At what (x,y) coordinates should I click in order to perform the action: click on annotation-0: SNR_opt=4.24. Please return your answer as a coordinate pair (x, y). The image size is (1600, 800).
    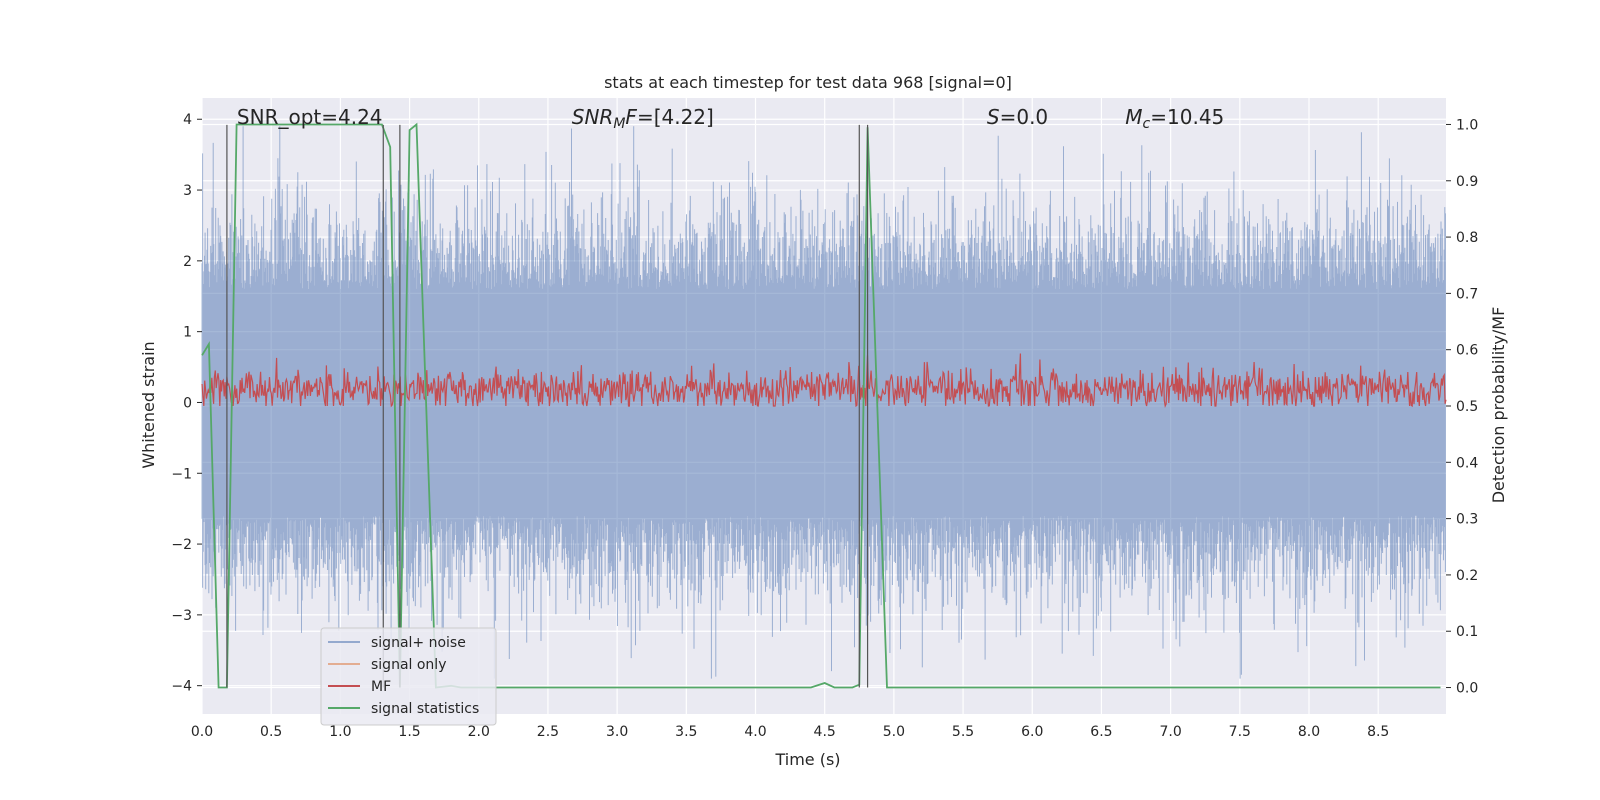
    Looking at the image, I should click on (310, 117).